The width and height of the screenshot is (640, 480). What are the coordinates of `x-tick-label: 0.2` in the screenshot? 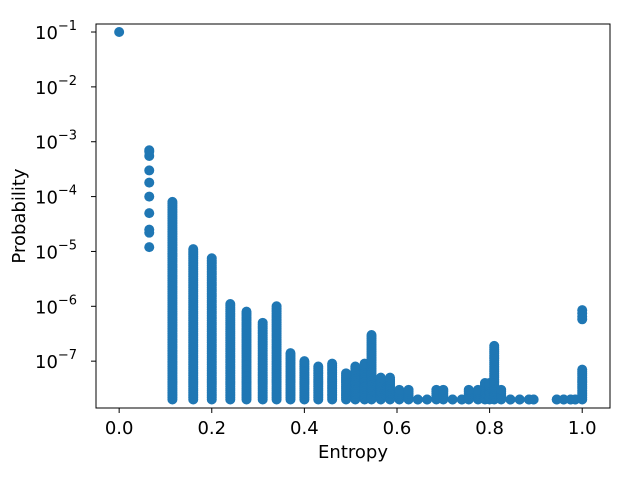 It's located at (211, 428).